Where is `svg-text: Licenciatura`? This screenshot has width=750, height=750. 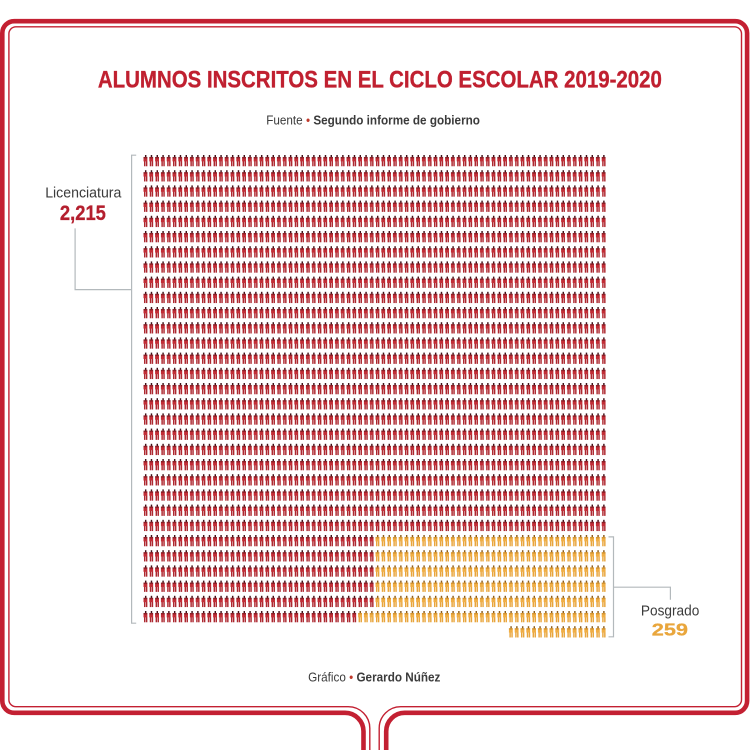 svg-text: Licenciatura is located at coordinates (83, 193).